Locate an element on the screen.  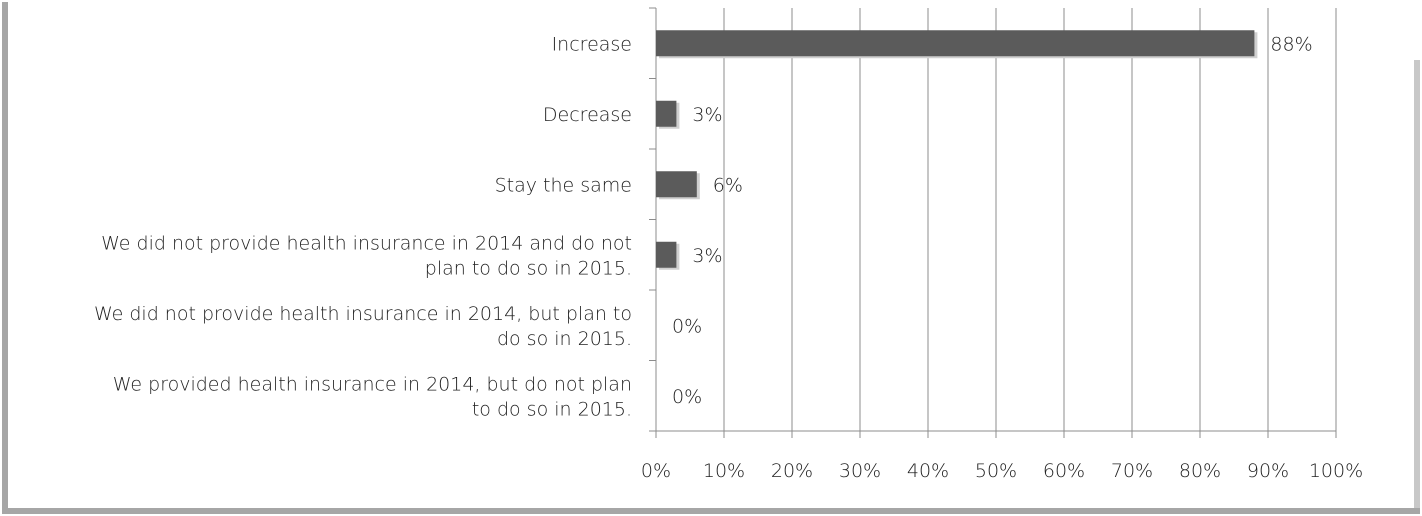
frame-bottom-border is located at coordinates (711, 511).